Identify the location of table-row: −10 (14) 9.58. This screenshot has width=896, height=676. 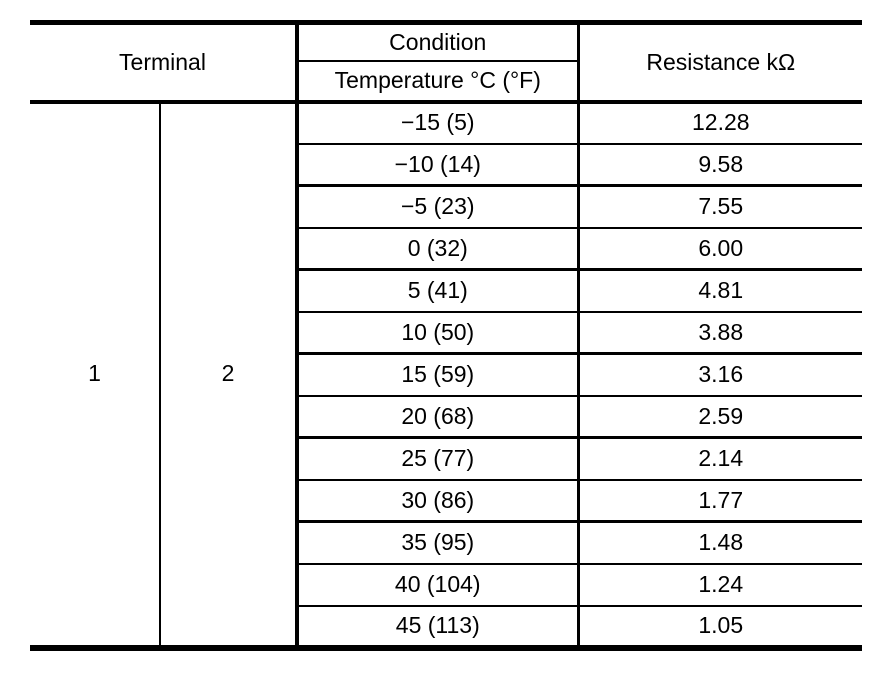
(446, 165).